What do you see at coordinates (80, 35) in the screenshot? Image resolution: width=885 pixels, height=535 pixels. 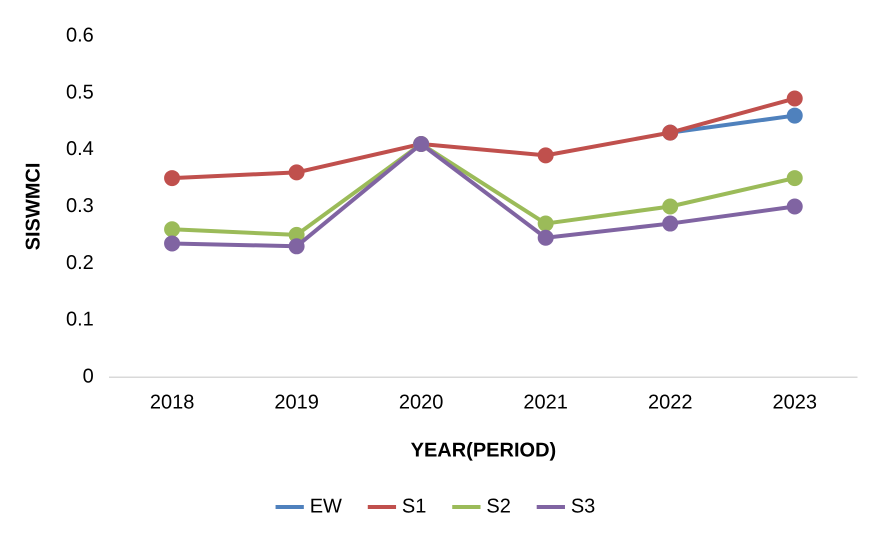 I see `y-tick-label: 0.6` at bounding box center [80, 35].